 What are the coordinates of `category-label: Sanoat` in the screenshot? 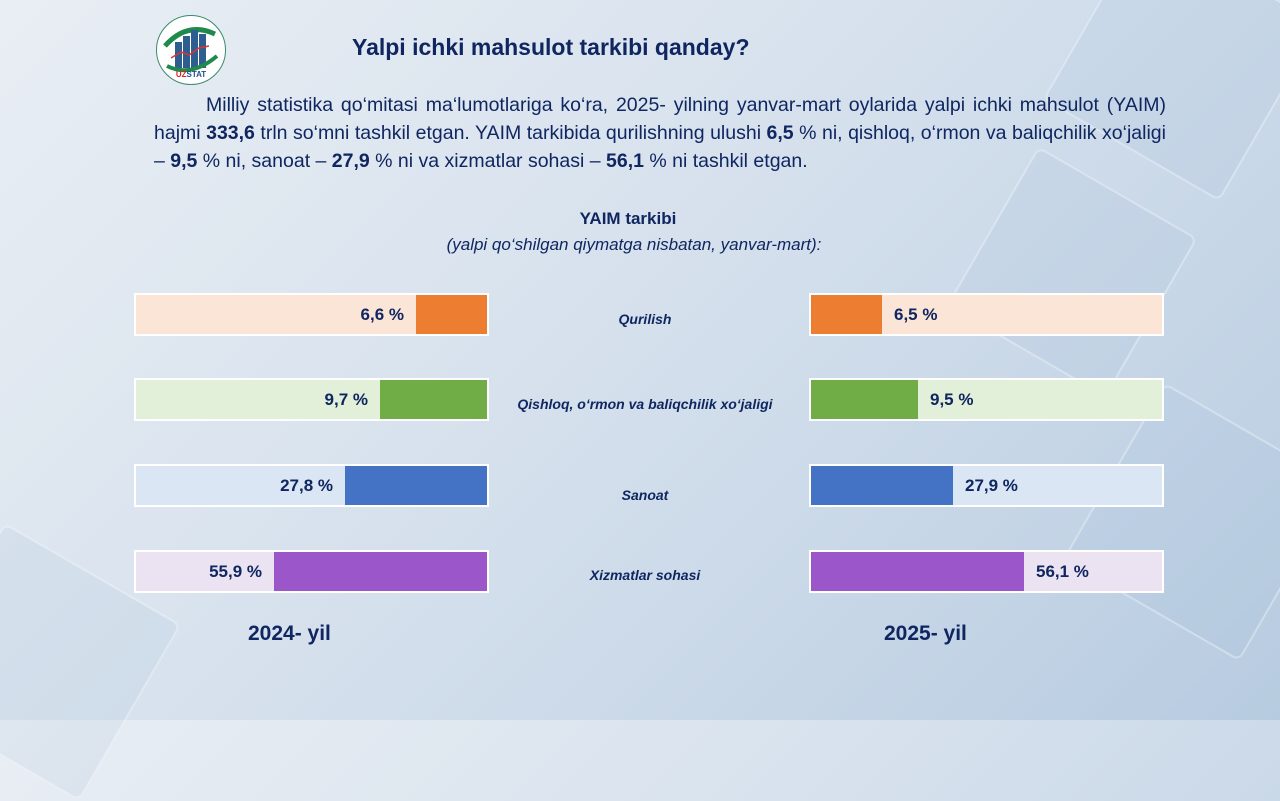 It's located at (645, 495).